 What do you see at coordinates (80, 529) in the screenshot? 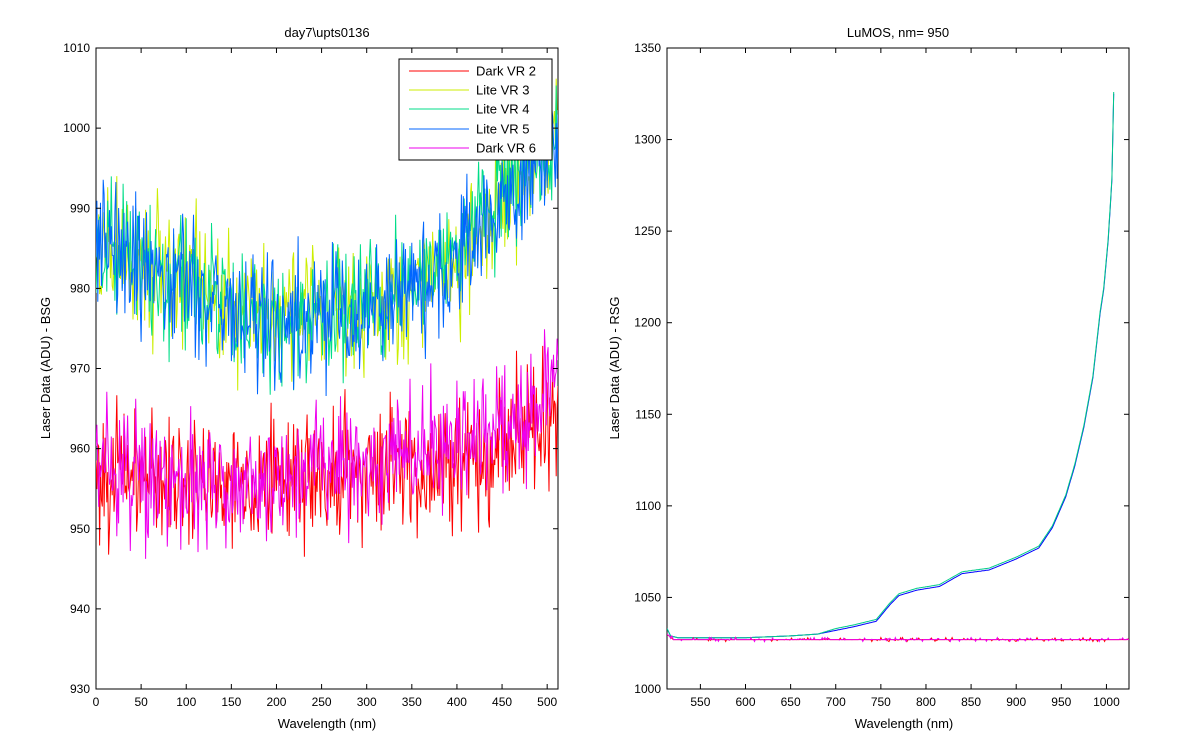
I see `y-tick-label: 950` at bounding box center [80, 529].